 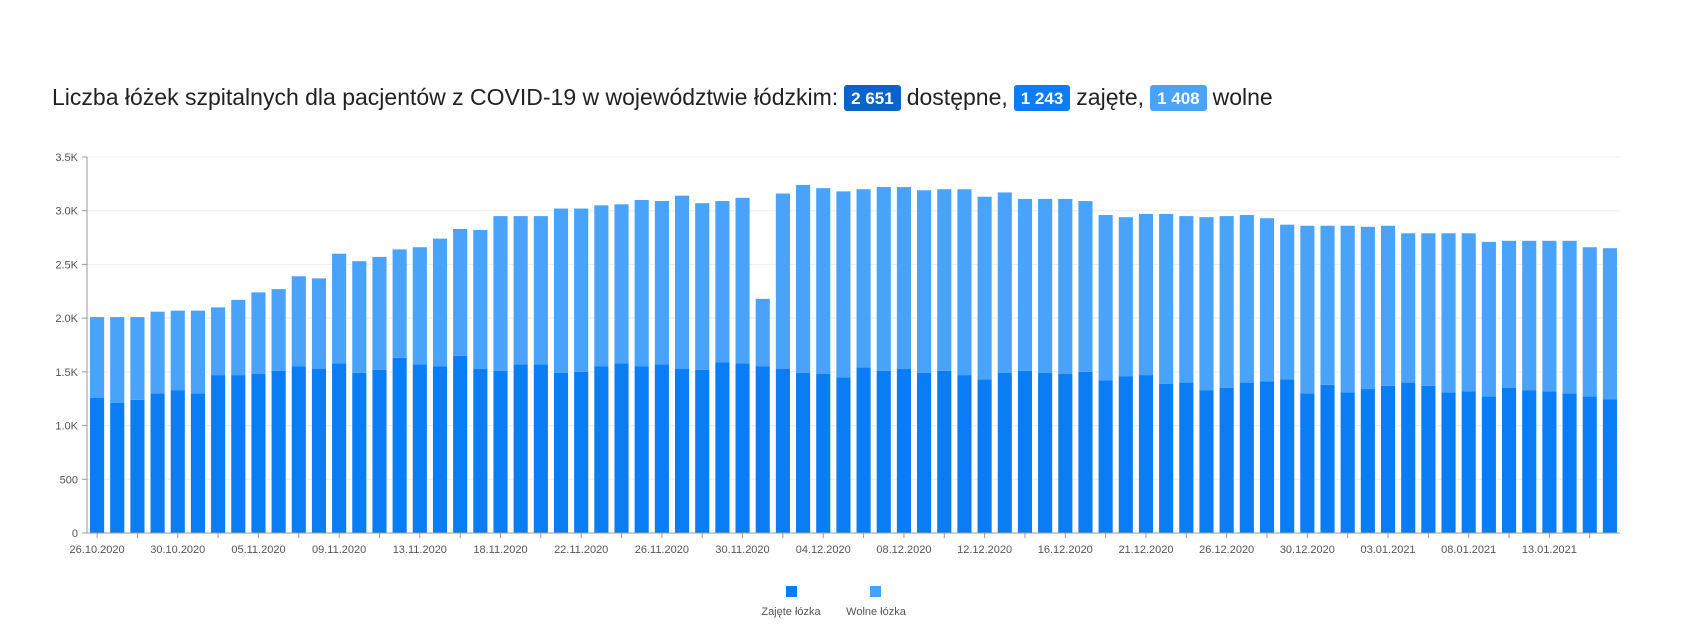 What do you see at coordinates (791, 591) in the screenshot?
I see `legend-swatch-occupied` at bounding box center [791, 591].